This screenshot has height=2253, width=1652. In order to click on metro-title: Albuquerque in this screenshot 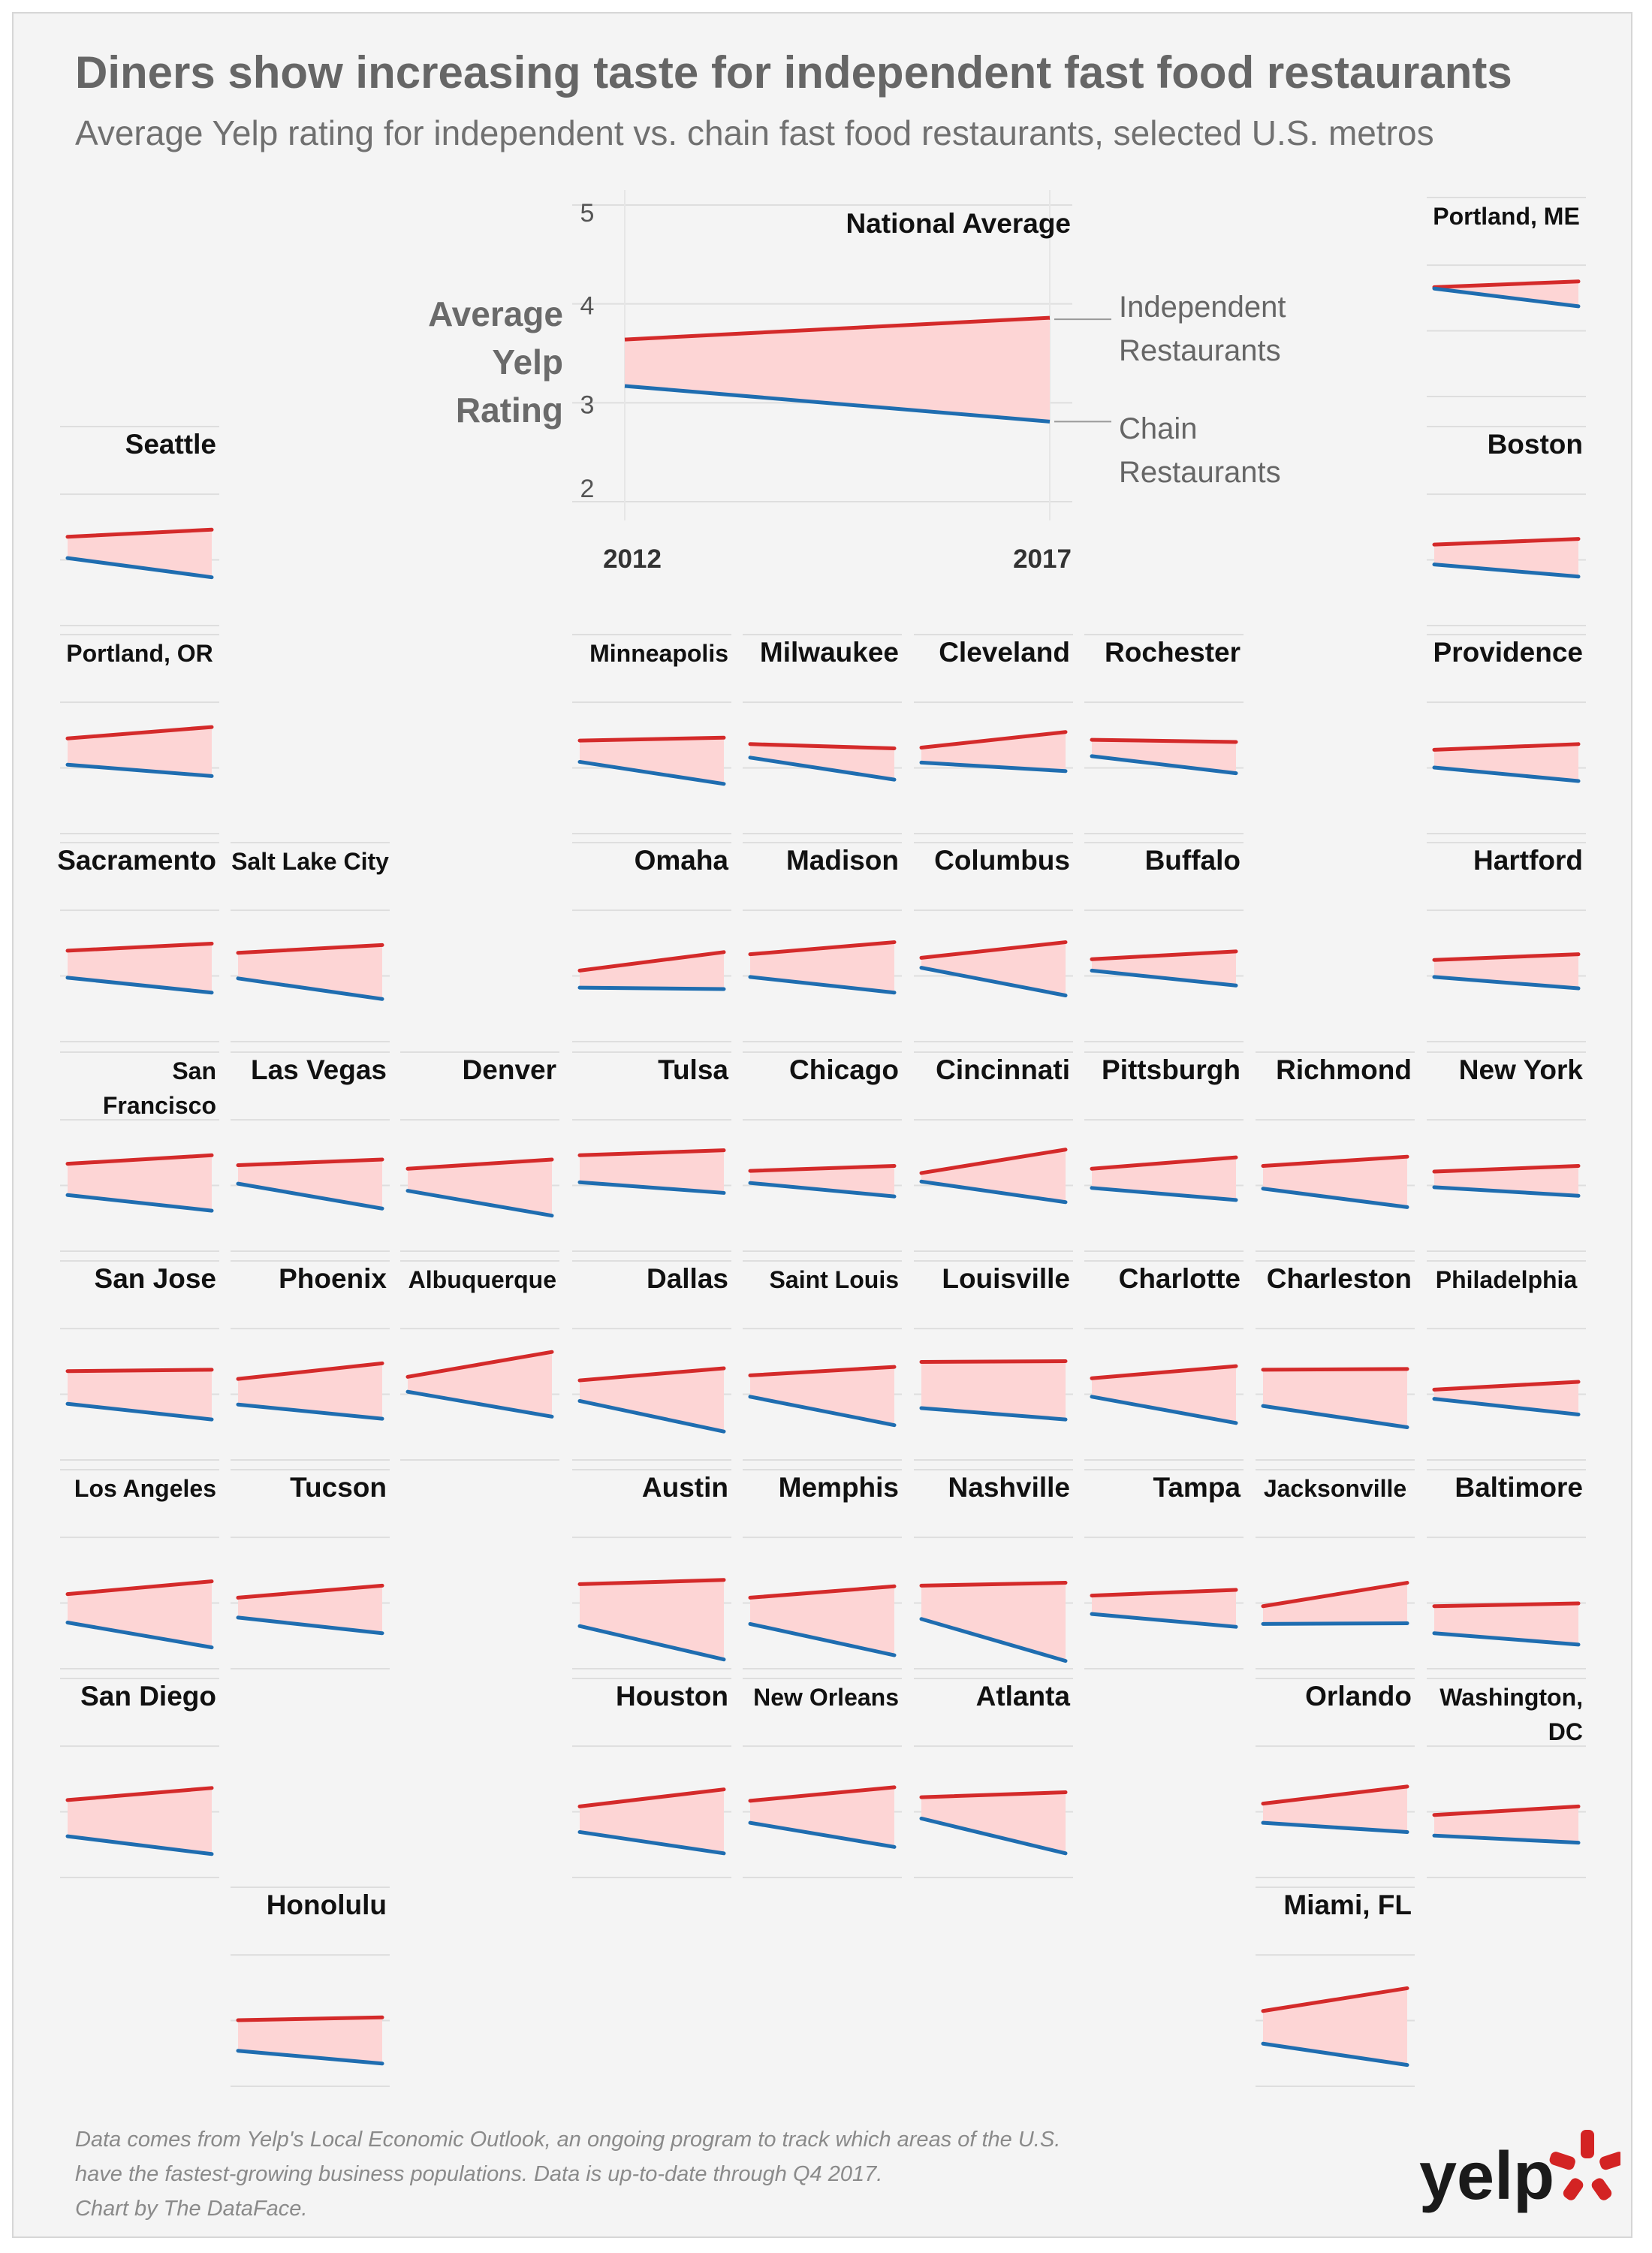, I will do `click(482, 1279)`.